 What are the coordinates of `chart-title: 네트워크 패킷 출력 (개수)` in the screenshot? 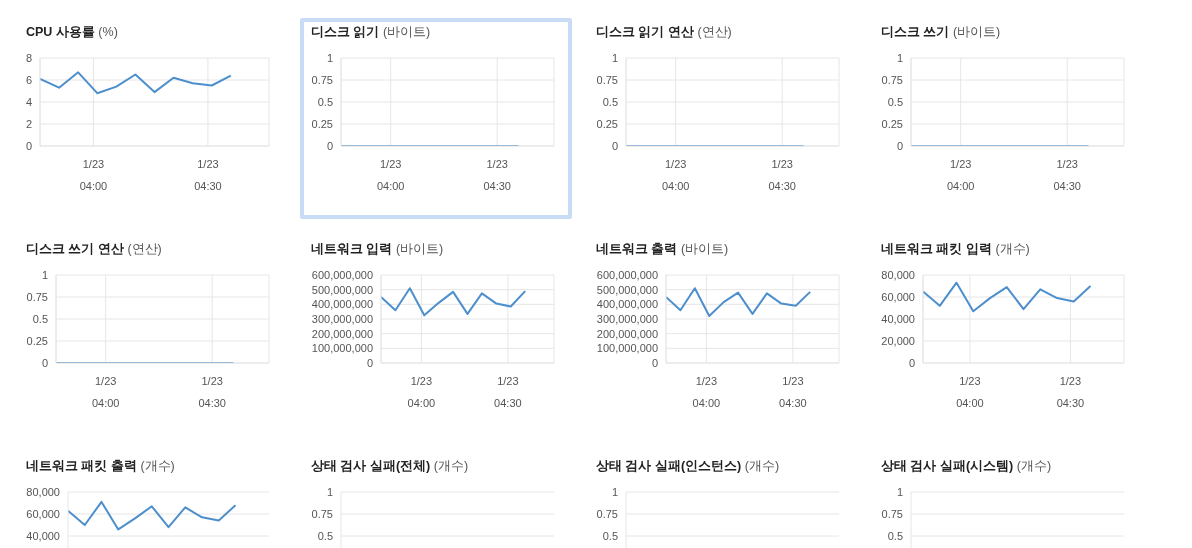 It's located at (100, 466).